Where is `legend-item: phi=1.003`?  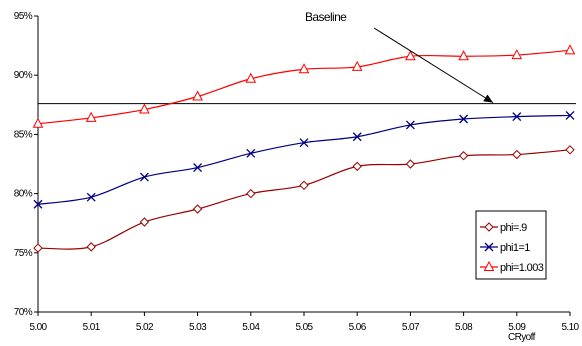
legend-item: phi=1.003 is located at coordinates (512, 267).